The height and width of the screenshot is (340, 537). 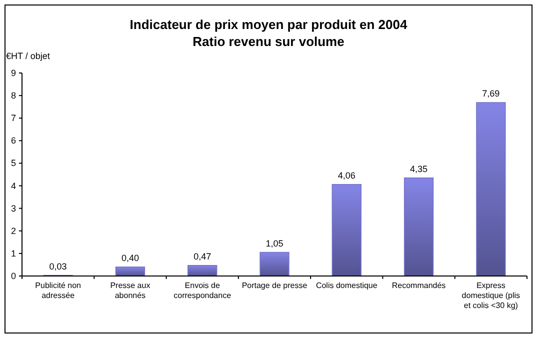 I want to click on data-label: 4,06, so click(x=347, y=175).